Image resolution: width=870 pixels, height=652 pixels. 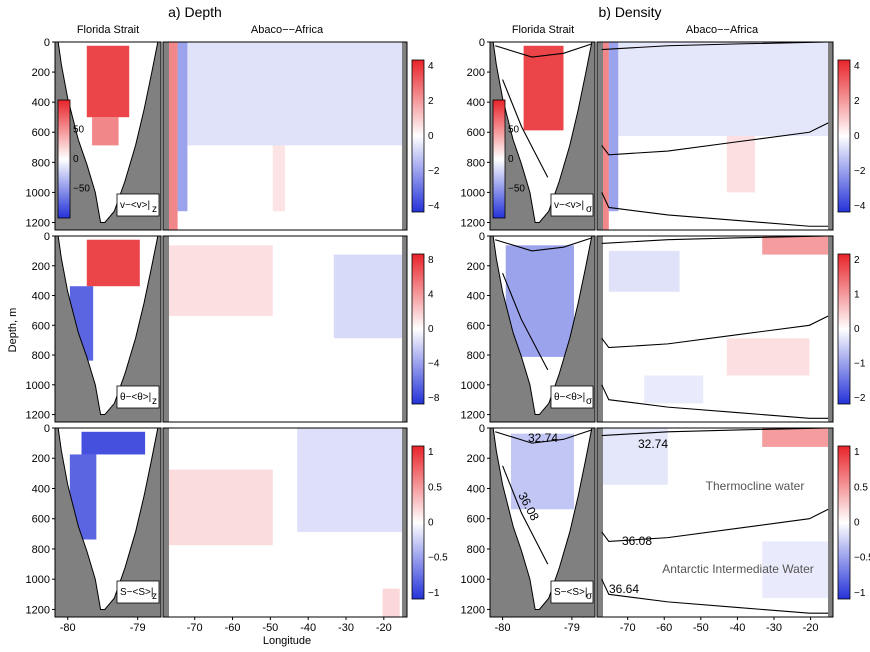 What do you see at coordinates (715, 525) in the screenshot?
I see `isopycnal-line-middle` at bounding box center [715, 525].